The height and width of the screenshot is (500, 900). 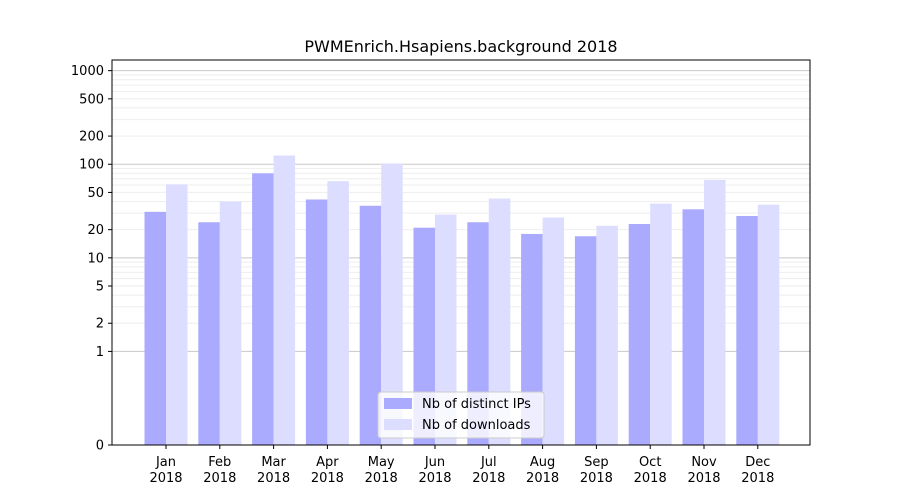 I want to click on legend-label-distinct-ips: Nb of distinct IPs, so click(x=476, y=404).